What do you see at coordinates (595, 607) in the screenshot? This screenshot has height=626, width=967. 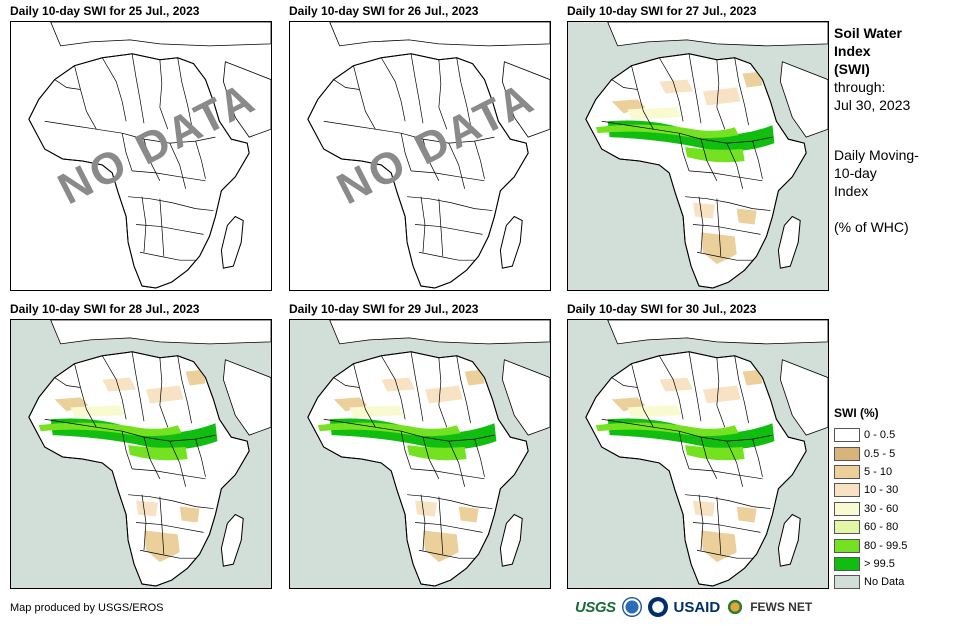 I see `usgs-logo: USGS` at bounding box center [595, 607].